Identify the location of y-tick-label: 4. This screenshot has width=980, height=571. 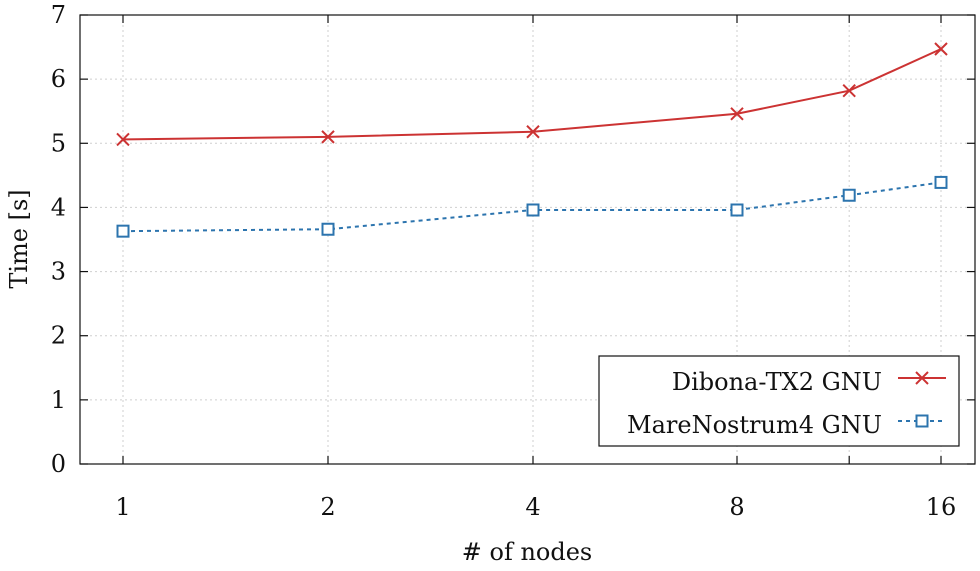
(58, 207).